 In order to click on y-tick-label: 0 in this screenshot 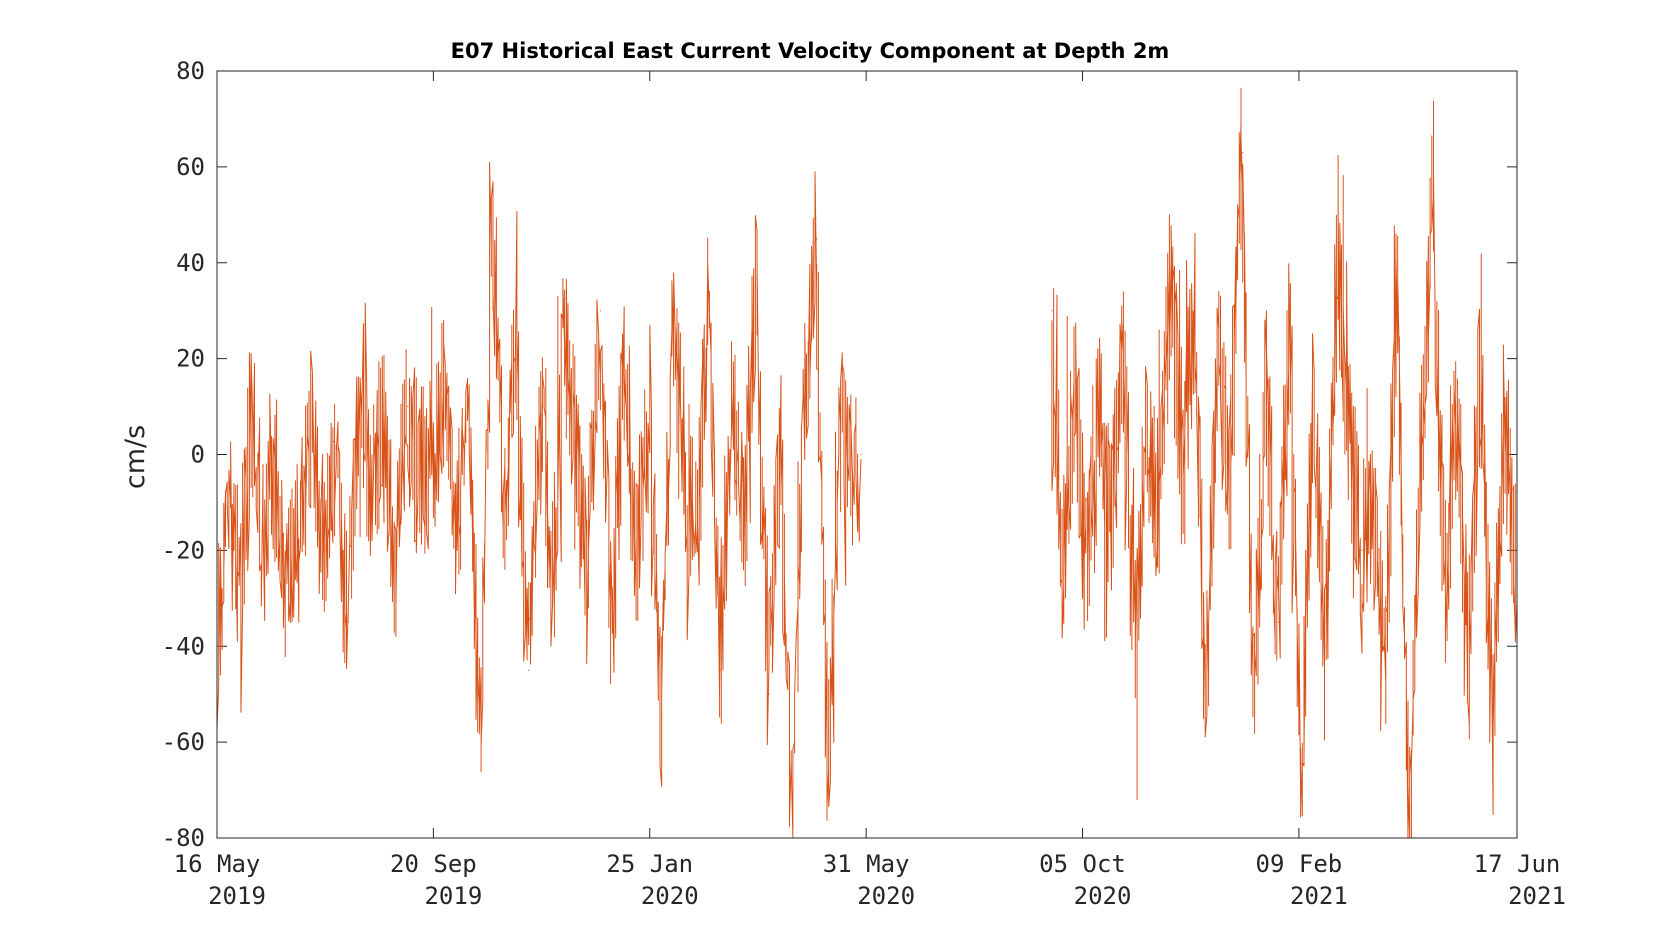, I will do `click(198, 455)`.